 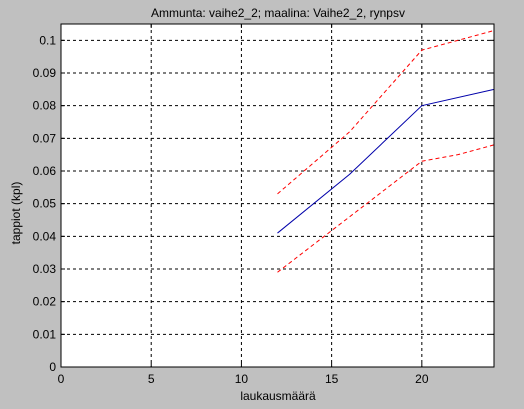 What do you see at coordinates (52, 367) in the screenshot?
I see `y-tick-label: 0` at bounding box center [52, 367].